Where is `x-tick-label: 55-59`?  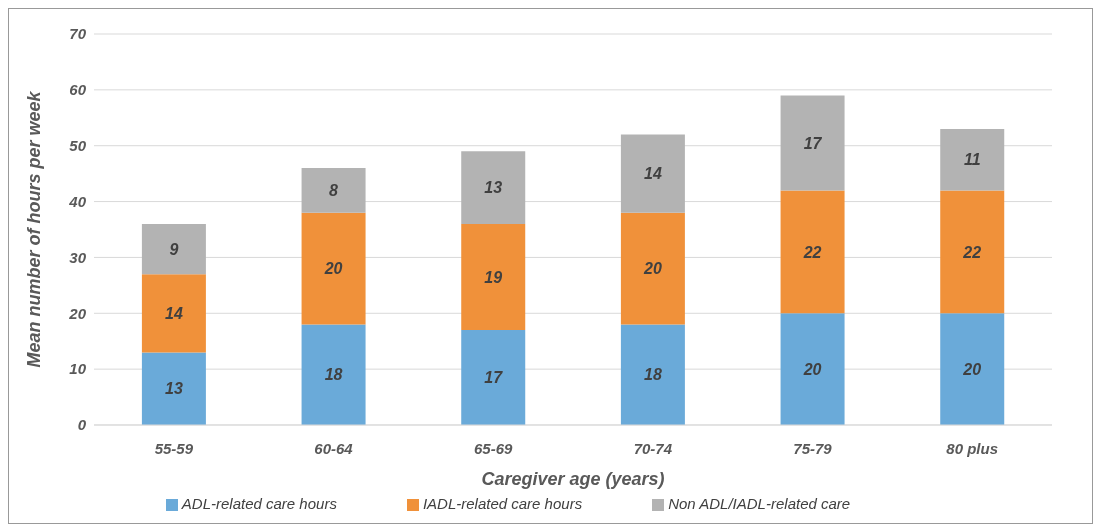
x-tick-label: 55-59 is located at coordinates (174, 448).